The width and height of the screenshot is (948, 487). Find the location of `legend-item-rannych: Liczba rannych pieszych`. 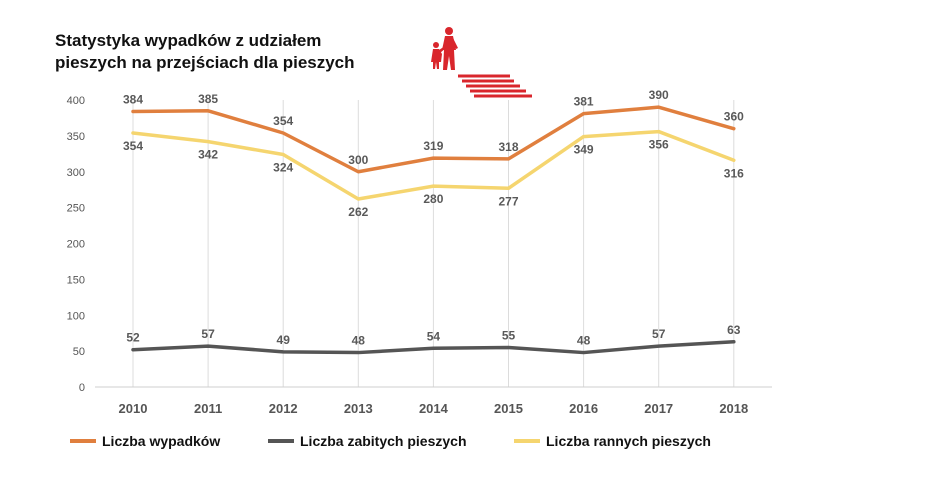

legend-item-rannych: Liczba rannych pieszych is located at coordinates (612, 441).